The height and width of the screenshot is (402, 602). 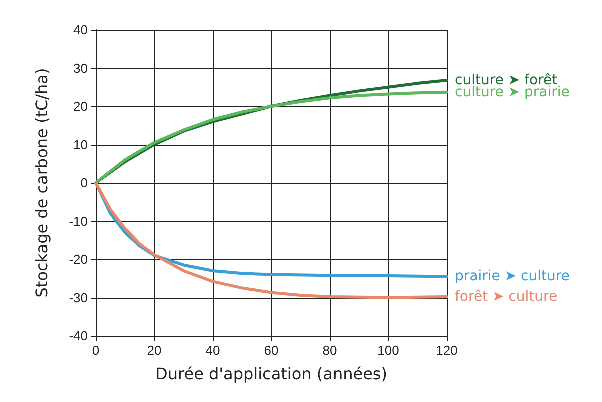 What do you see at coordinates (447, 350) in the screenshot?
I see `x-tick-label: 120` at bounding box center [447, 350].